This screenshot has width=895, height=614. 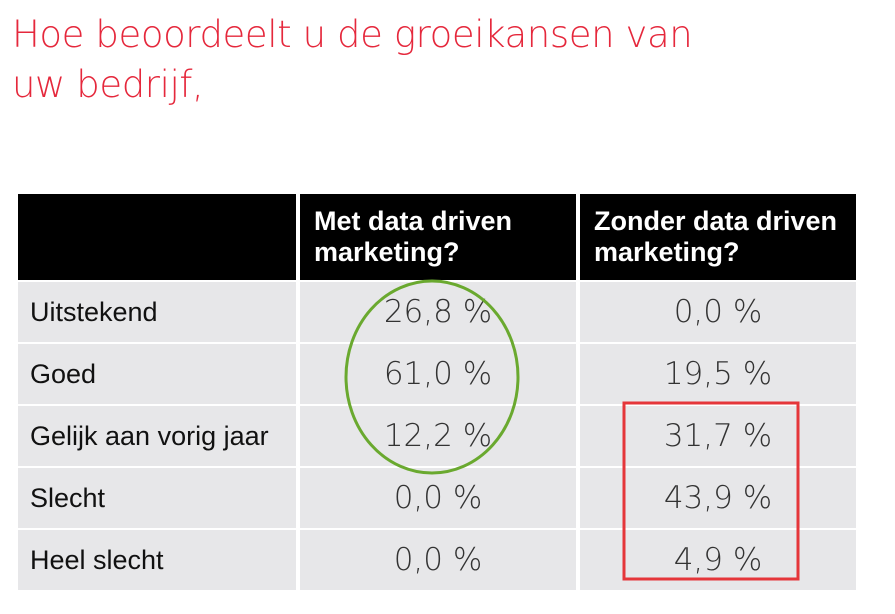 What do you see at coordinates (413, 221) in the screenshot?
I see `column-header-with-ddm-line-1: Met data driven` at bounding box center [413, 221].